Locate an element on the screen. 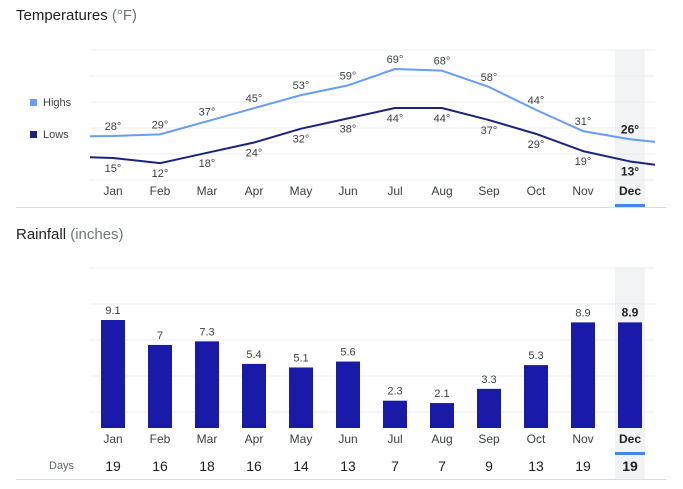 This screenshot has height=489, width=683. lows-legend-label: Lows is located at coordinates (56, 135).